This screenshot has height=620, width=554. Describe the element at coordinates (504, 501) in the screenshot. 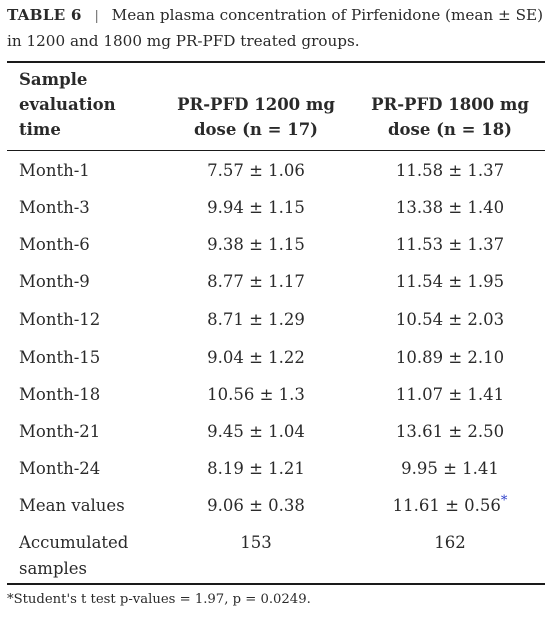

I see `footnote-marker: *` at that location.